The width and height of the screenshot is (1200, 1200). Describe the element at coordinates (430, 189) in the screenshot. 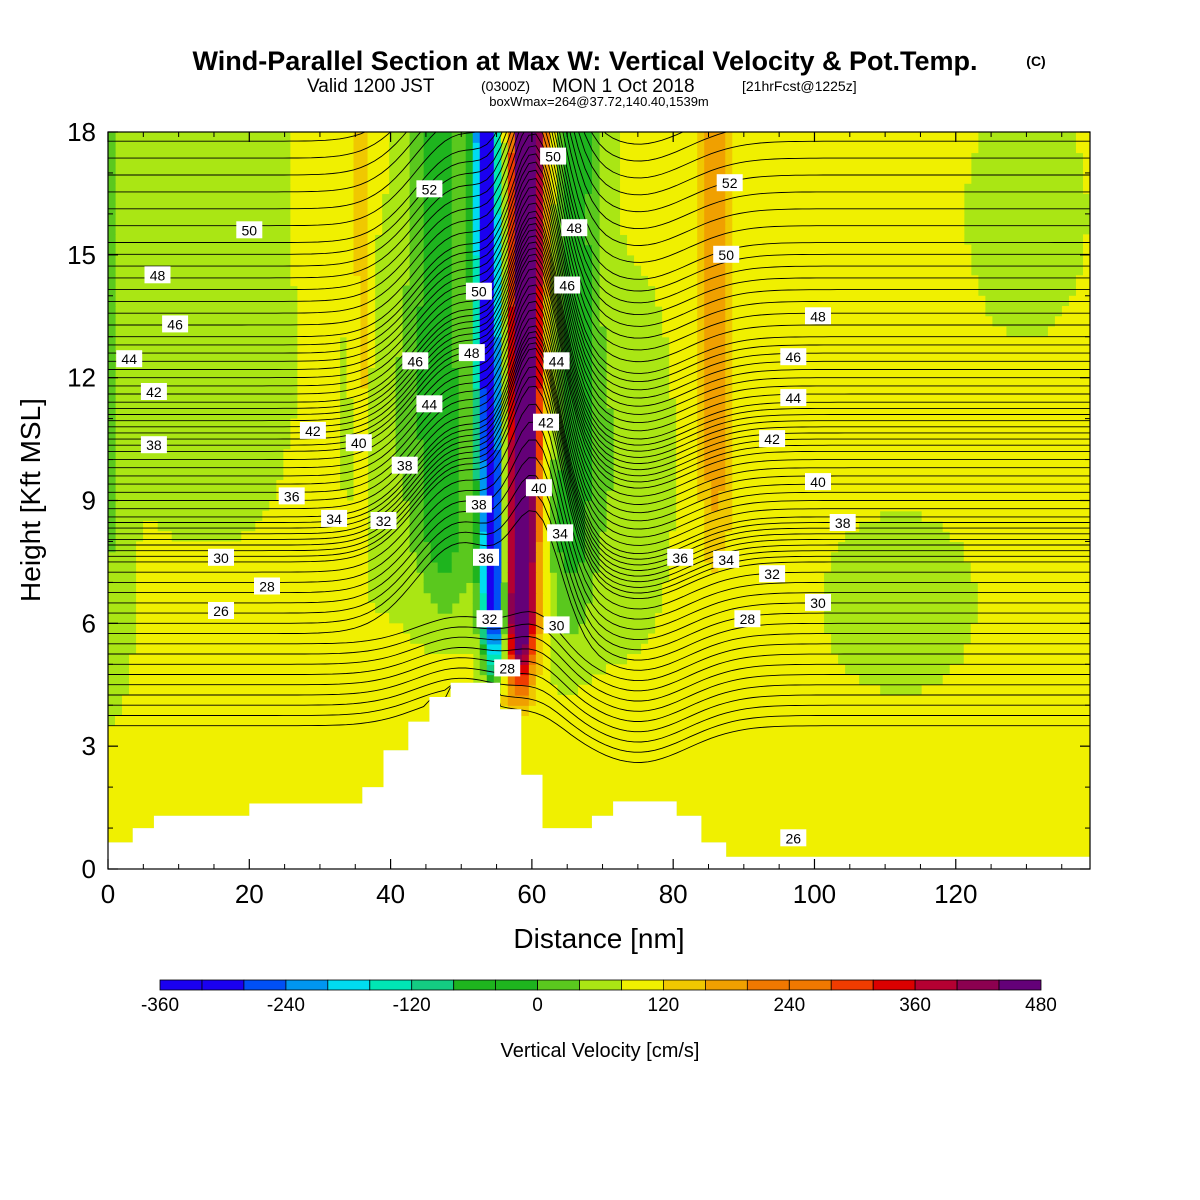

I see `svg-text: 52` at that location.